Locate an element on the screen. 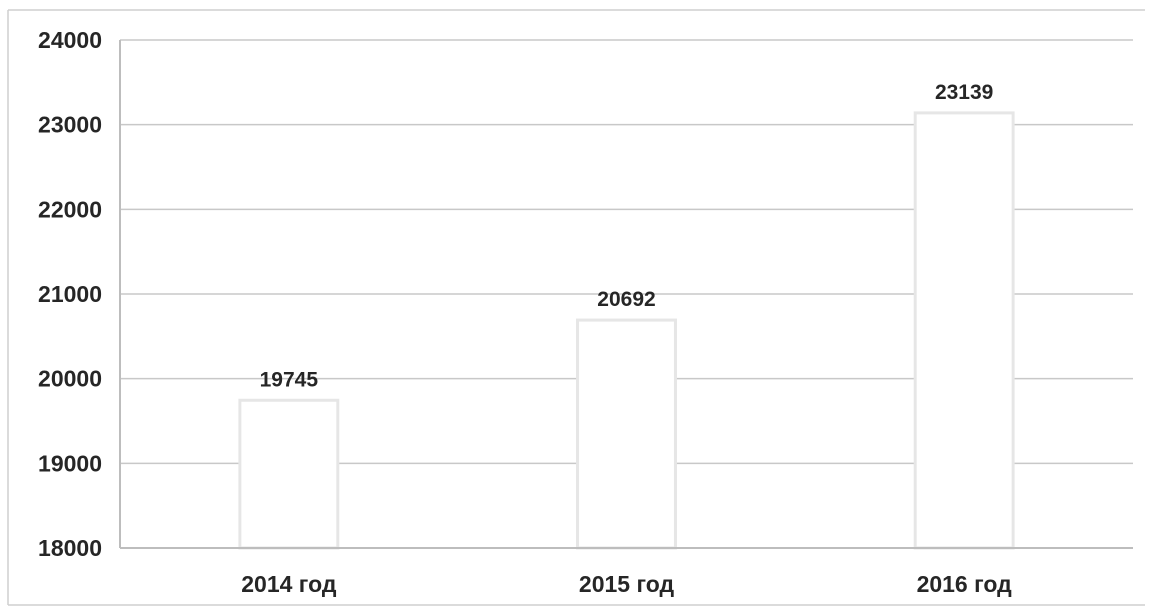 The image size is (1153, 611). y-tick-label-24000: 24000 is located at coordinates (70, 40).